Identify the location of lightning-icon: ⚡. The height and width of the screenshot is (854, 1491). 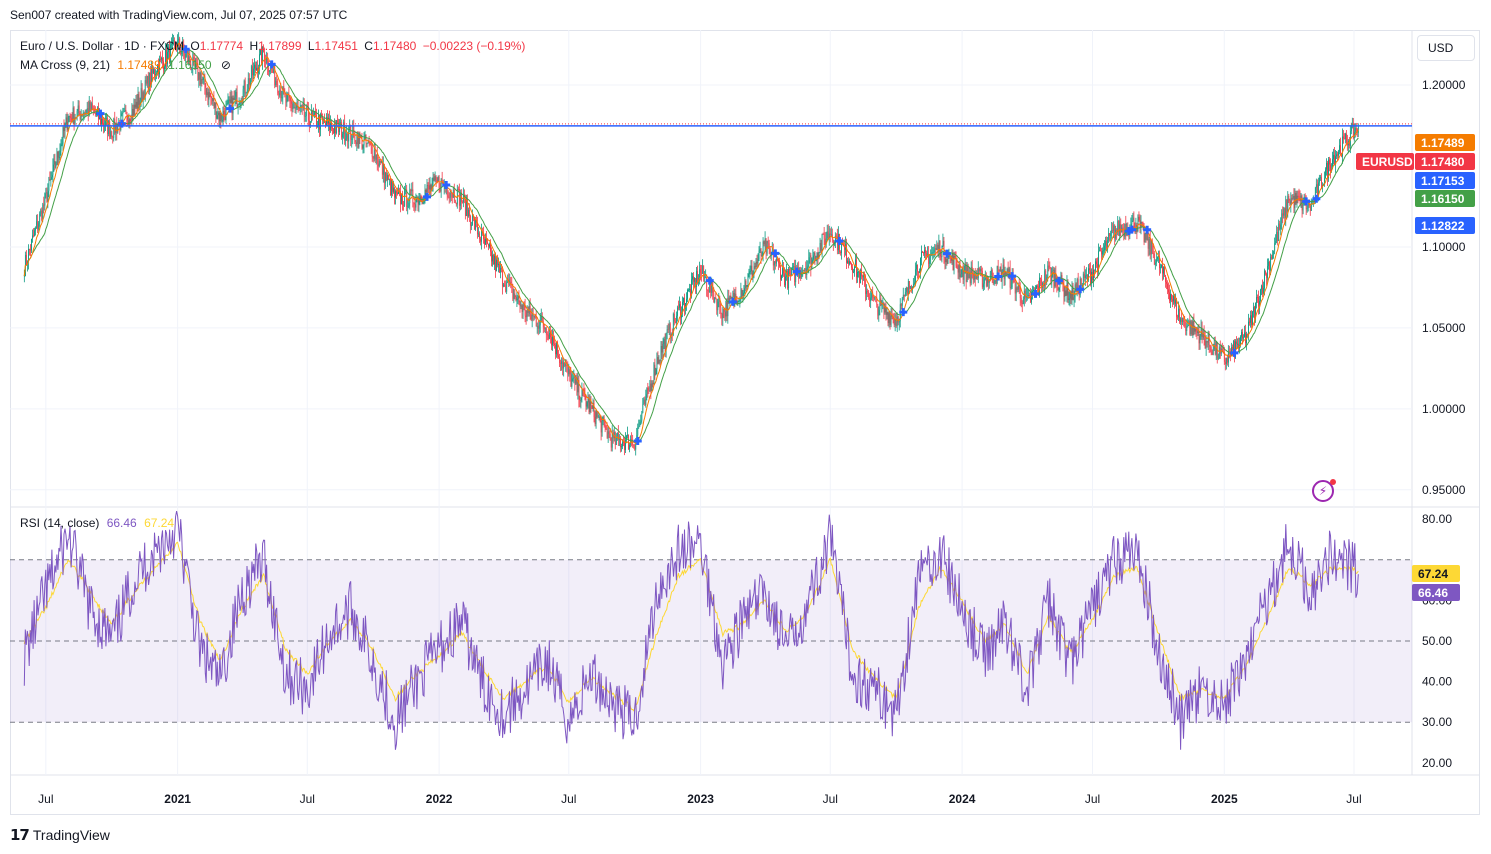
(1323, 491).